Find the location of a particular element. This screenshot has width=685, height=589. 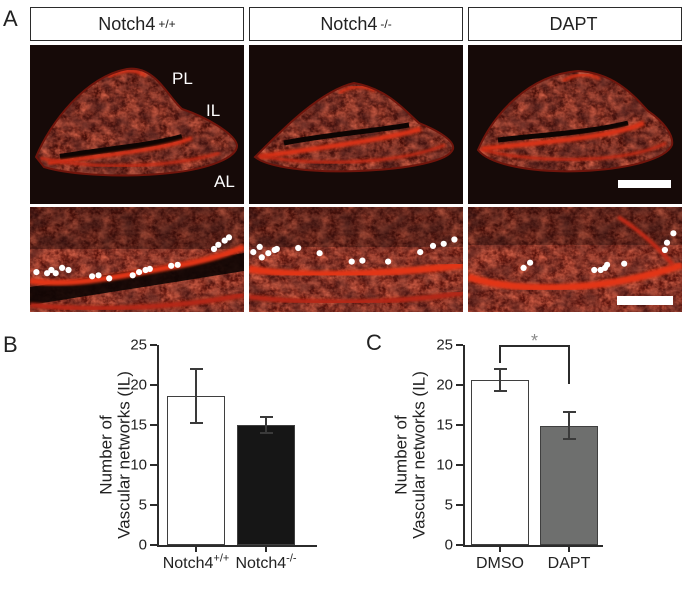

column-header-notch4-ko: Notch4 -/- is located at coordinates (356, 24).